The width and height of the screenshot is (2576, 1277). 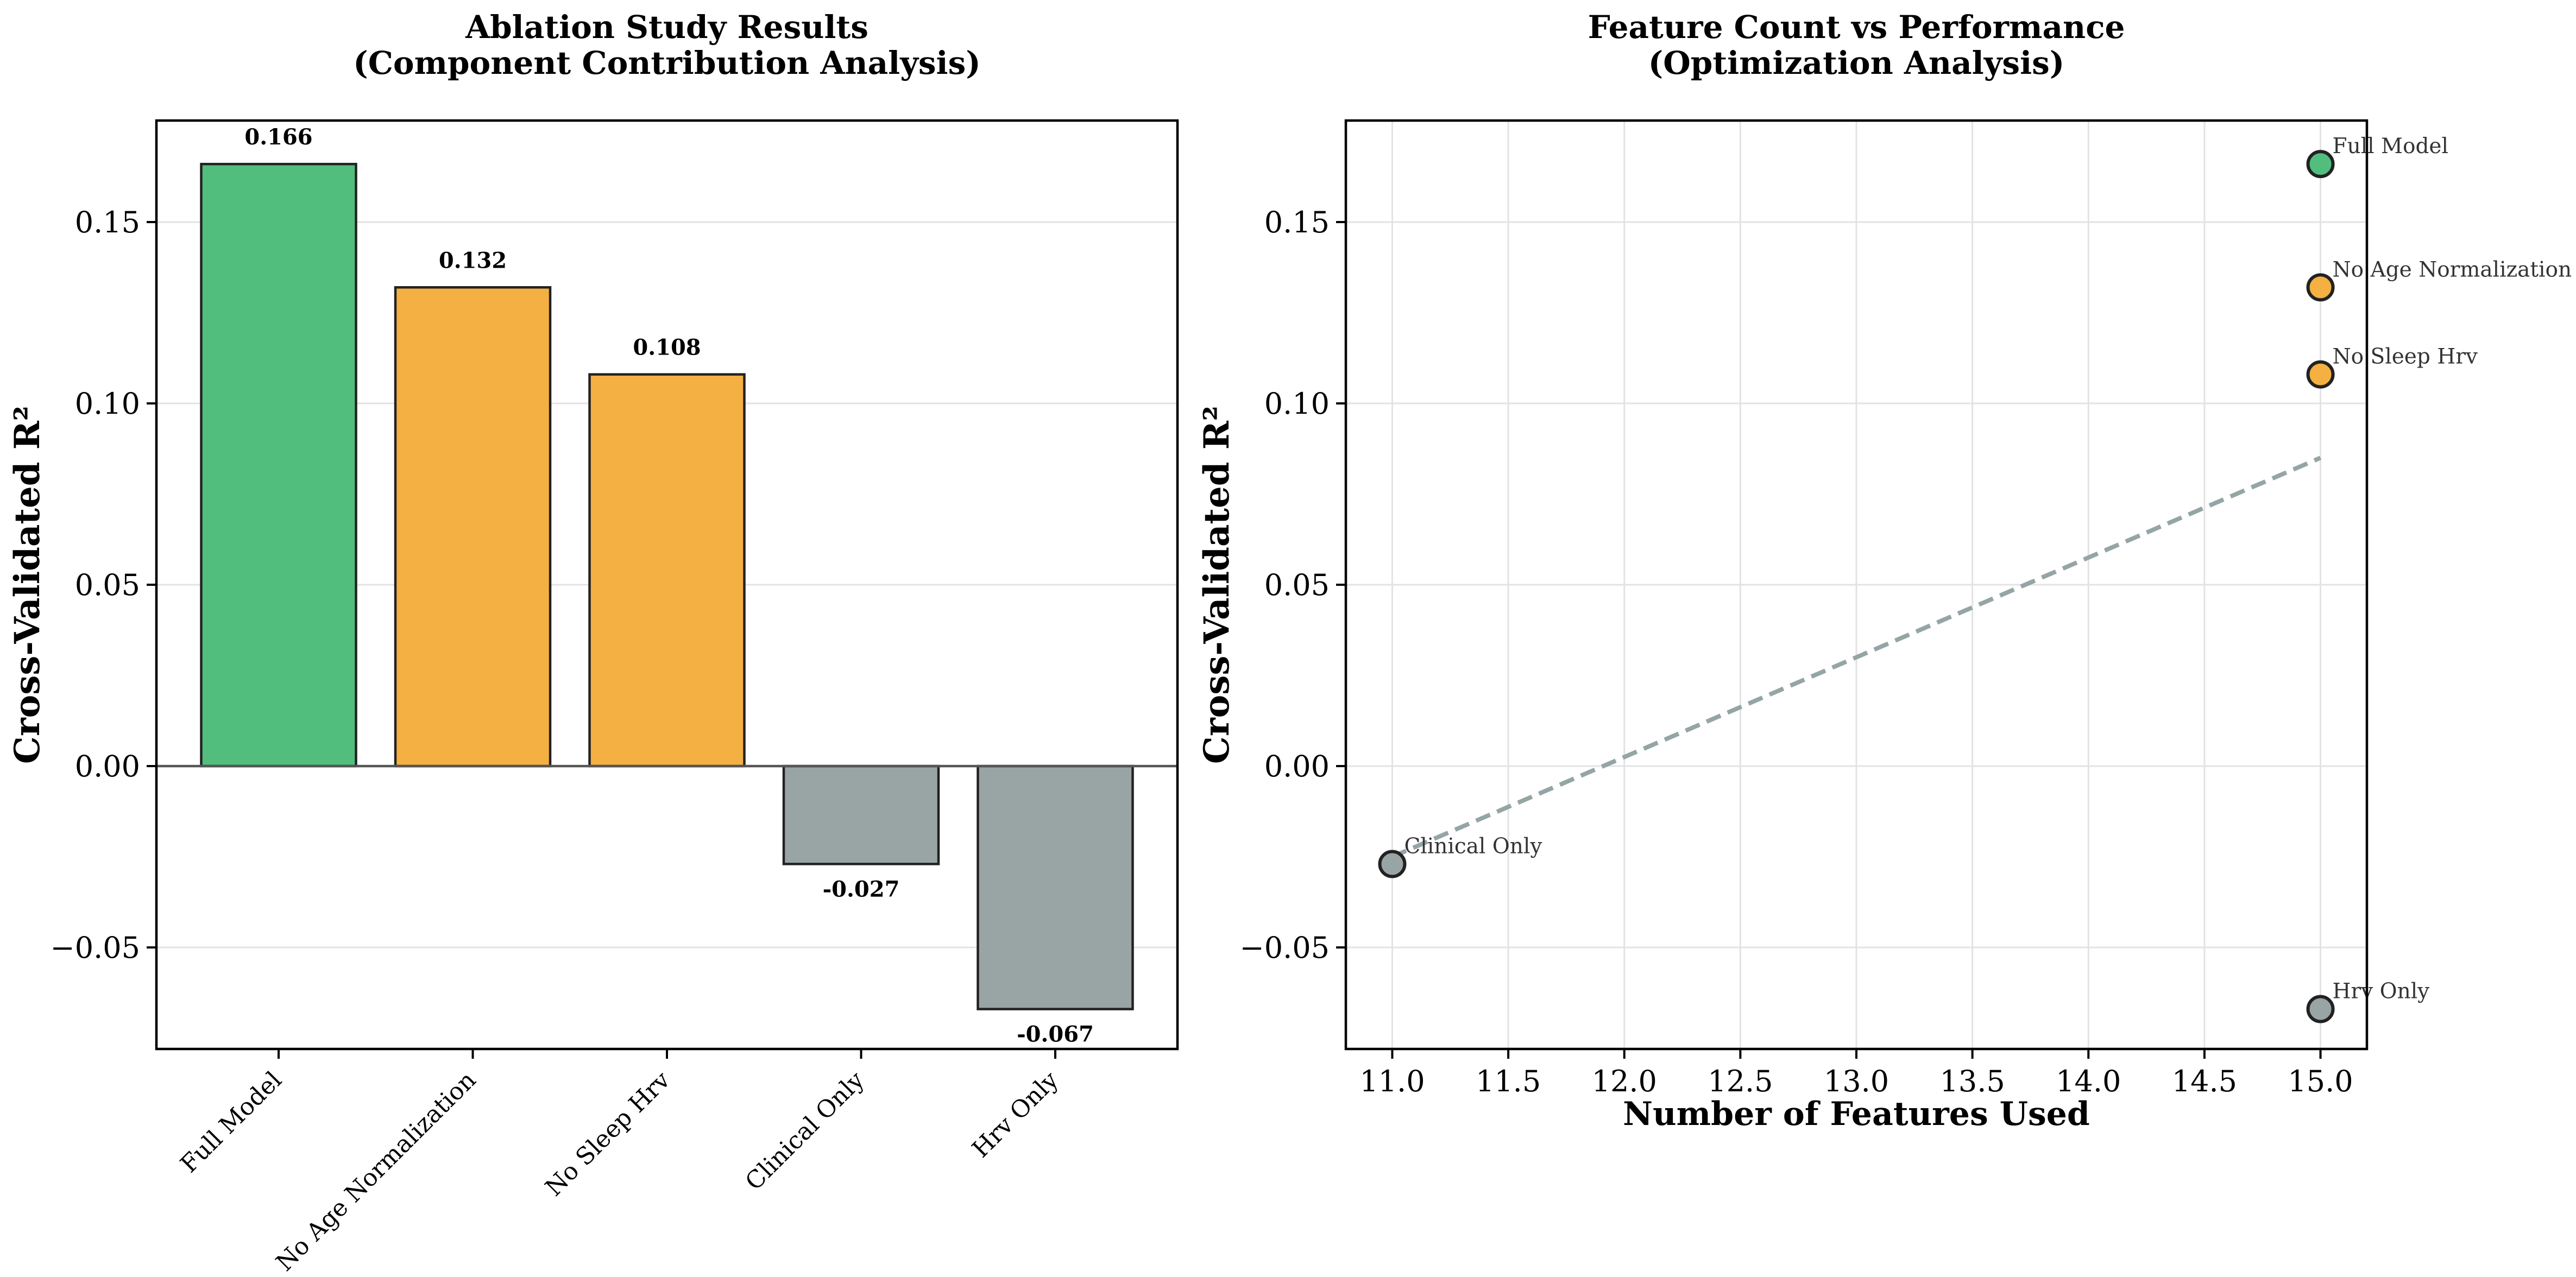 I want to click on scatter-x-tick-label: 15.0, so click(x=2320, y=1081).